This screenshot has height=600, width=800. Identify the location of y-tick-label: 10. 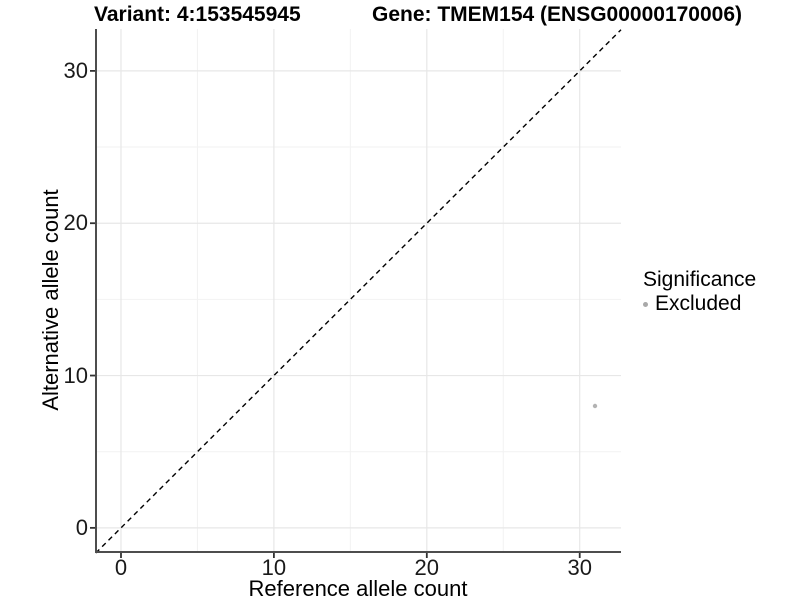
(75, 375).